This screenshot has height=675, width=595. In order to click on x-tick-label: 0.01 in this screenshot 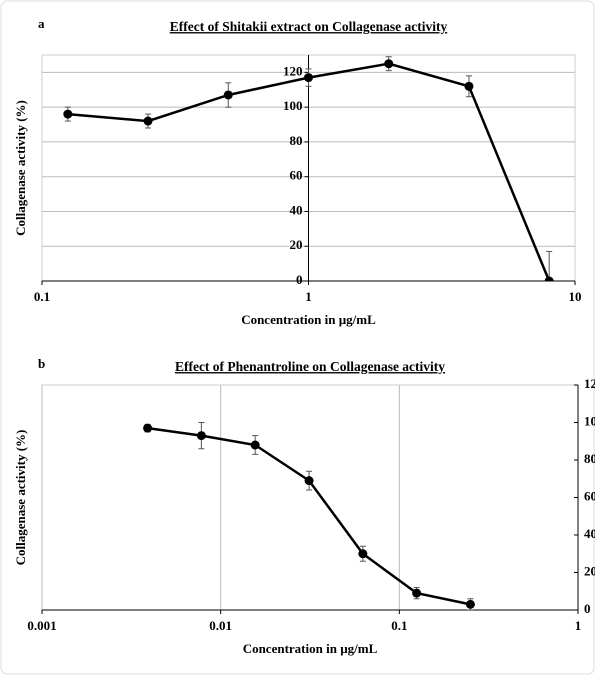, I will do `click(220, 625)`.